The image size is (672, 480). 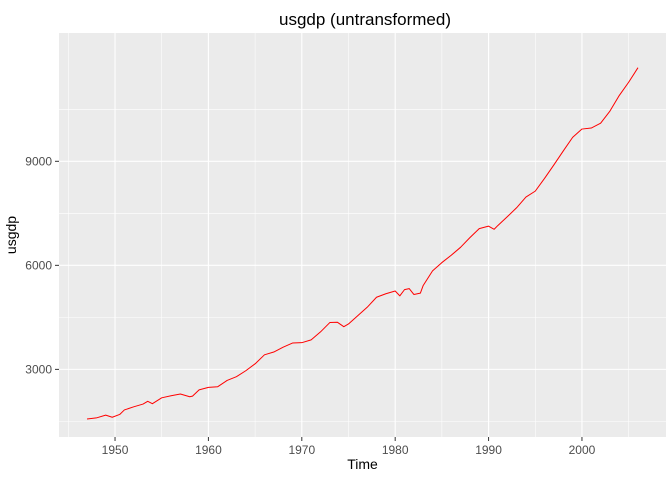 I want to click on x-tick-label: 1950, so click(x=115, y=450).